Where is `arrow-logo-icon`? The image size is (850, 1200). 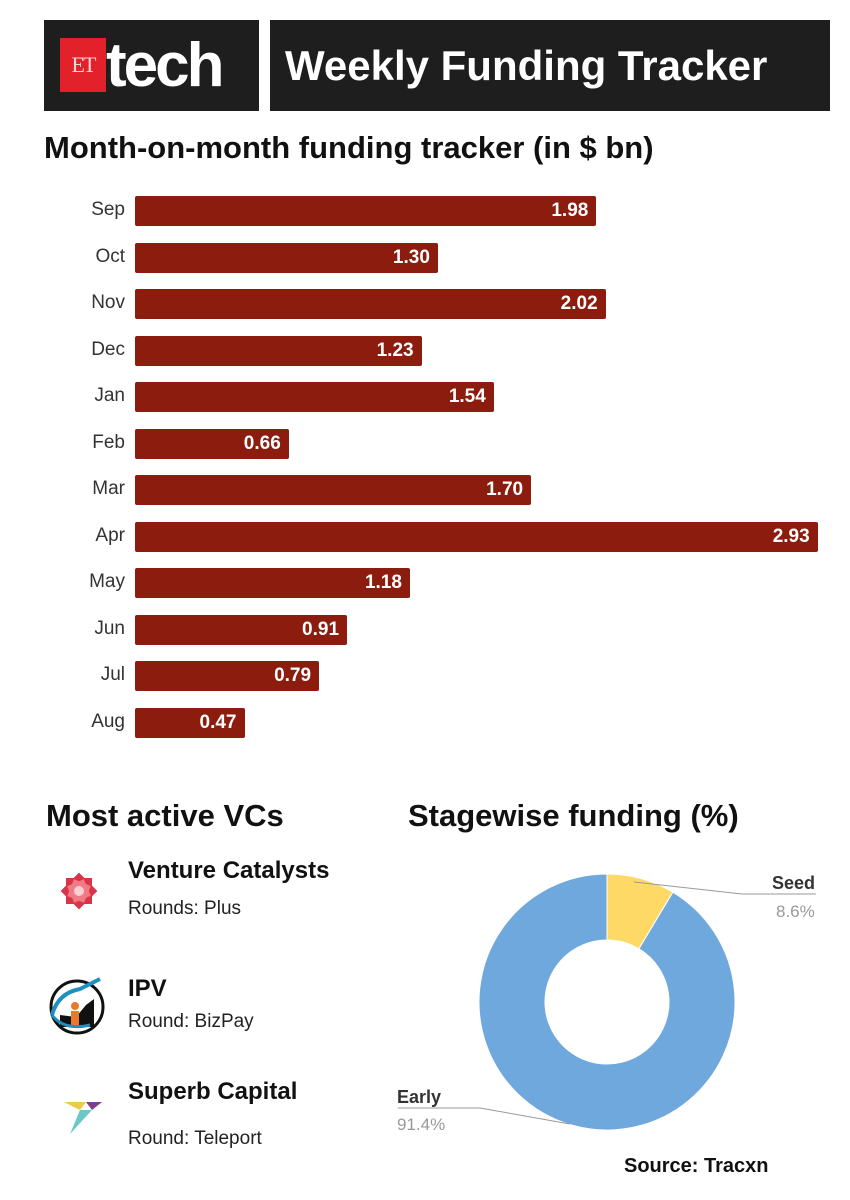 arrow-logo-icon is located at coordinates (84, 1120).